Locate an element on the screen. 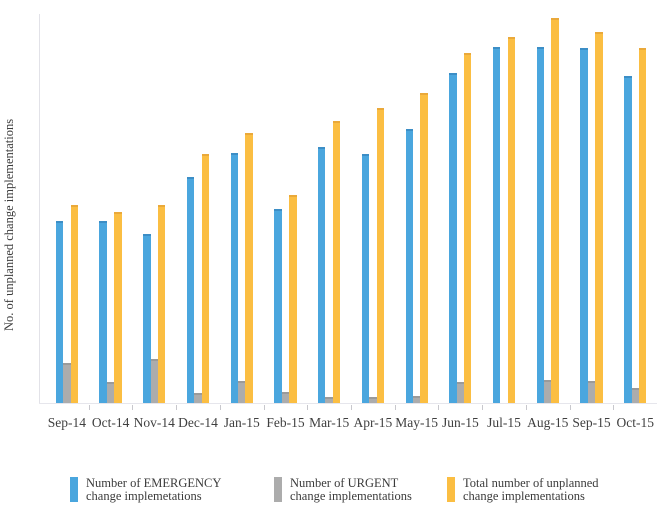 The image size is (663, 506). legend-label: Number of EMERGENCY change implemetations is located at coordinates (154, 489).